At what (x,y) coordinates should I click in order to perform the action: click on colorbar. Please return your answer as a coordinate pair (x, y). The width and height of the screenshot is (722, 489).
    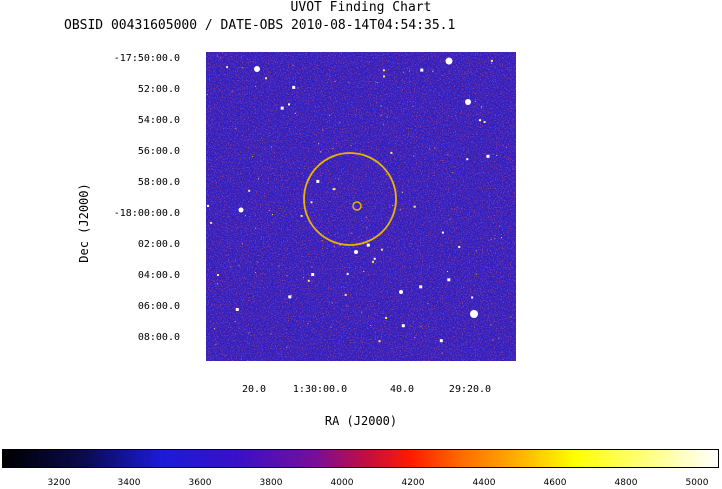
    Looking at the image, I should click on (360, 458).